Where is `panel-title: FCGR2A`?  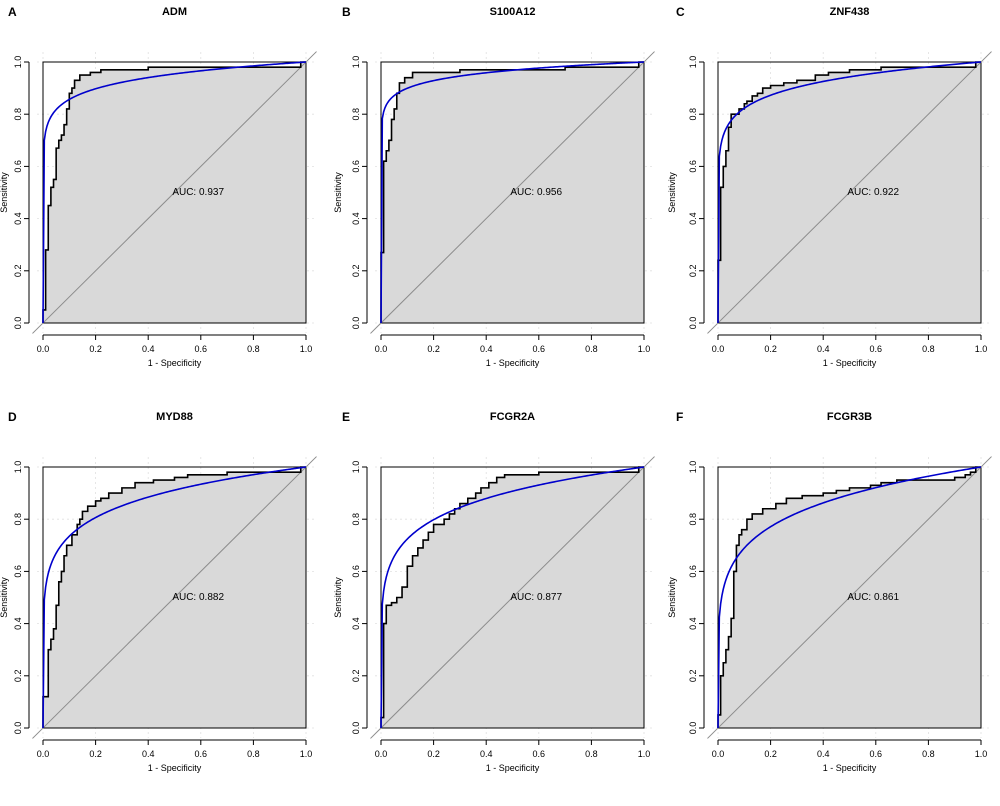 panel-title: FCGR2A is located at coordinates (512, 417).